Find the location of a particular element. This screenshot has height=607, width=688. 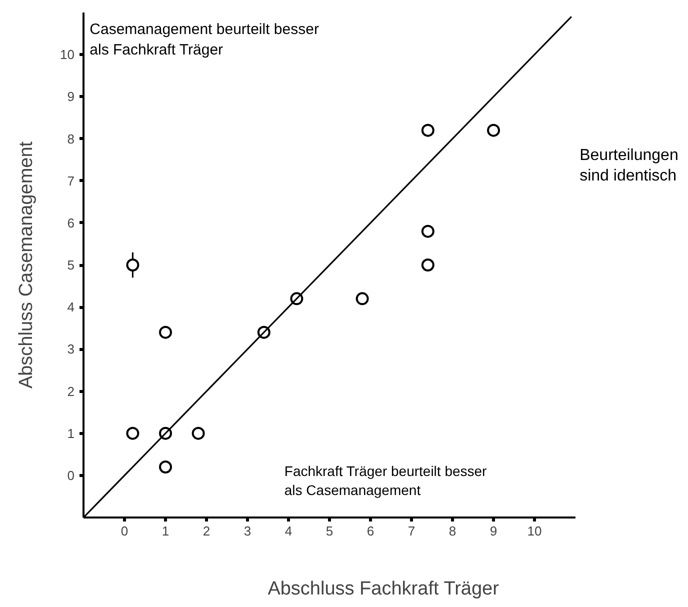

text: Beurteilungen sind identisch is located at coordinates (629, 166).